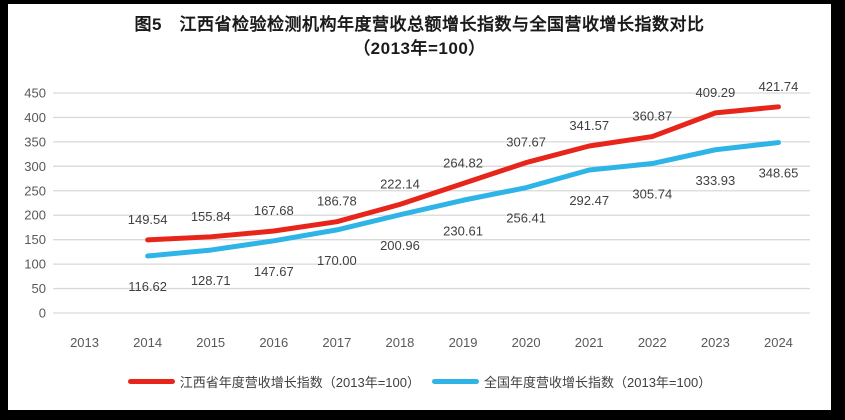 The height and width of the screenshot is (420, 845). What do you see at coordinates (35, 215) in the screenshot?
I see `y-tick-label: 200` at bounding box center [35, 215].